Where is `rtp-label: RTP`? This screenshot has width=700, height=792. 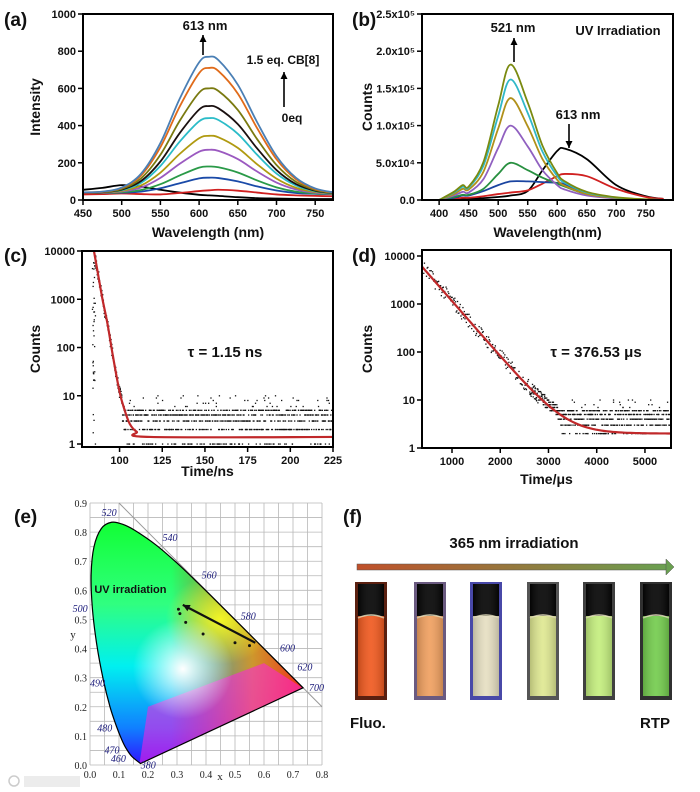
rtp-label: RTP is located at coordinates (655, 723).